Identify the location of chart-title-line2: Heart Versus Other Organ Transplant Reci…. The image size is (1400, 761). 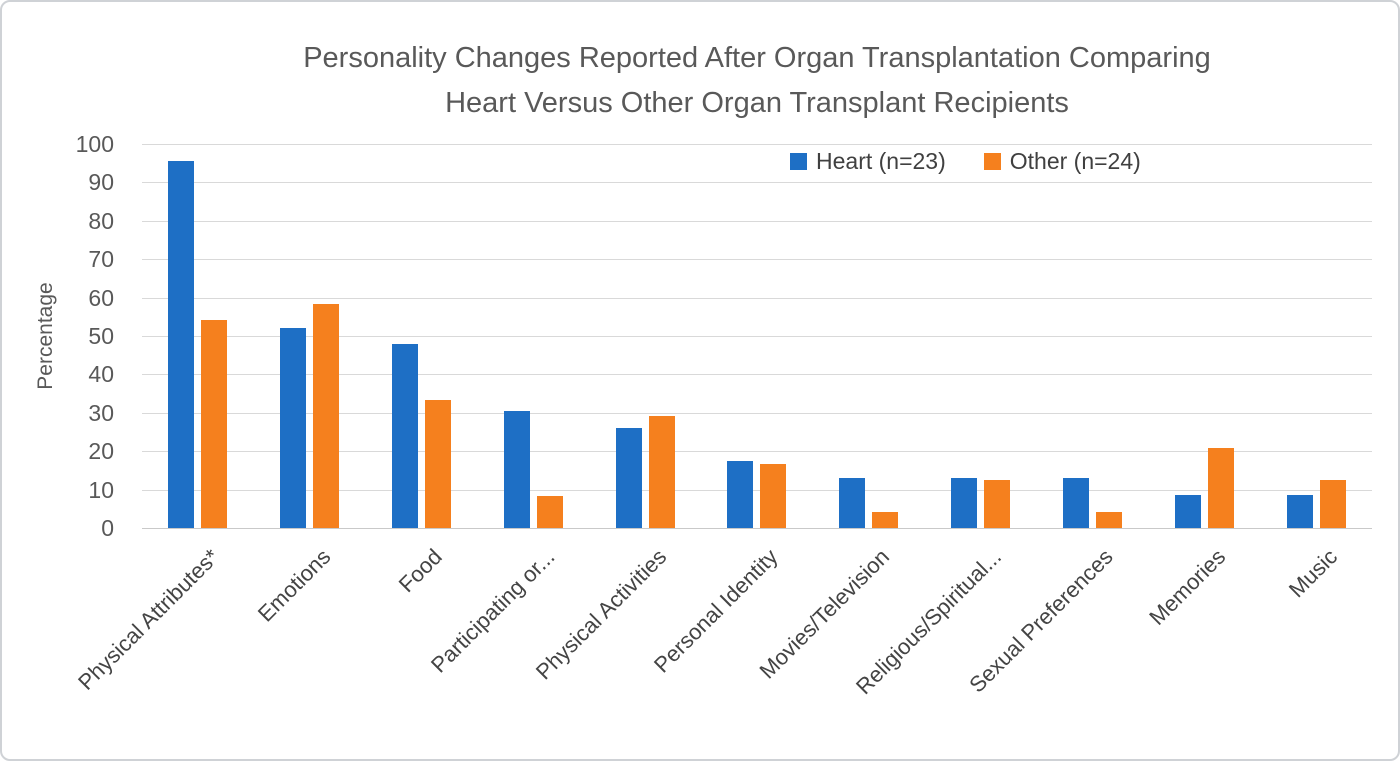
(757, 103).